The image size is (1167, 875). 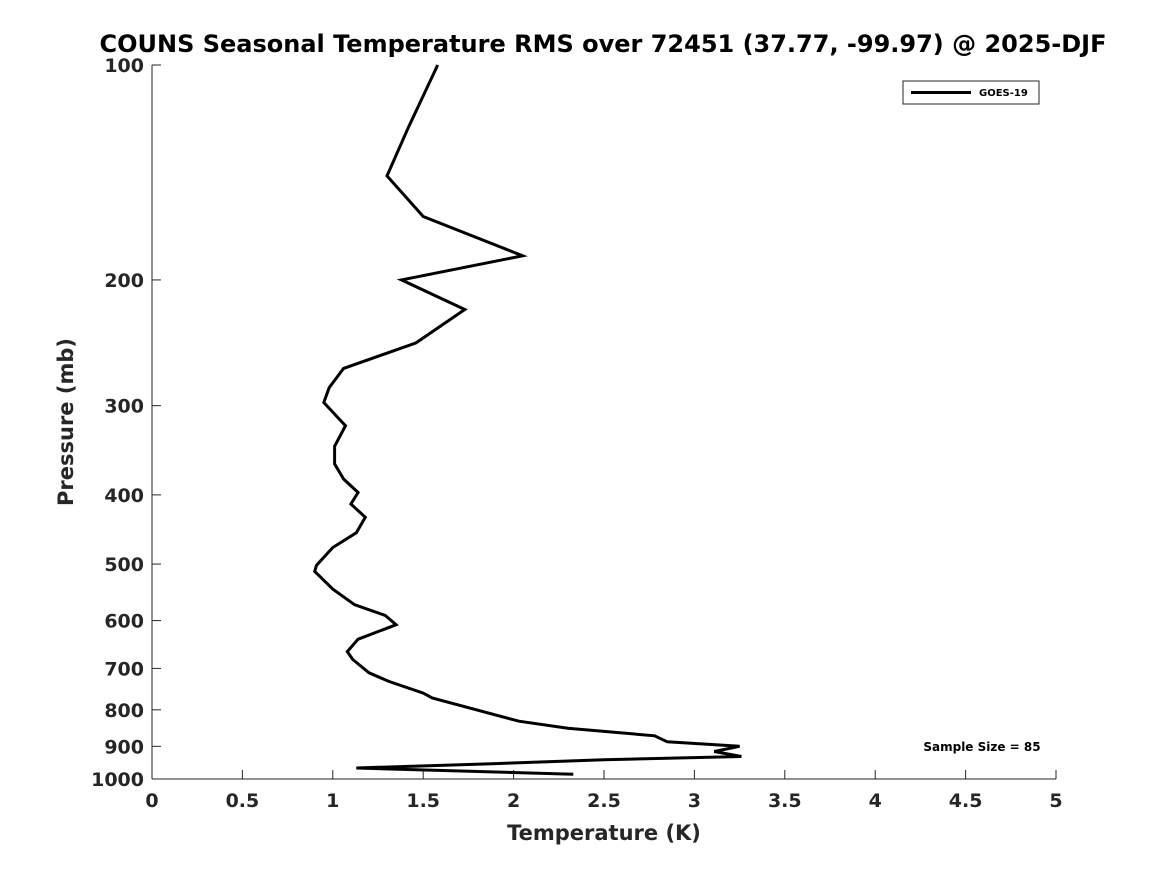 What do you see at coordinates (1003, 93) in the screenshot?
I see `legend-label: GOES-19` at bounding box center [1003, 93].